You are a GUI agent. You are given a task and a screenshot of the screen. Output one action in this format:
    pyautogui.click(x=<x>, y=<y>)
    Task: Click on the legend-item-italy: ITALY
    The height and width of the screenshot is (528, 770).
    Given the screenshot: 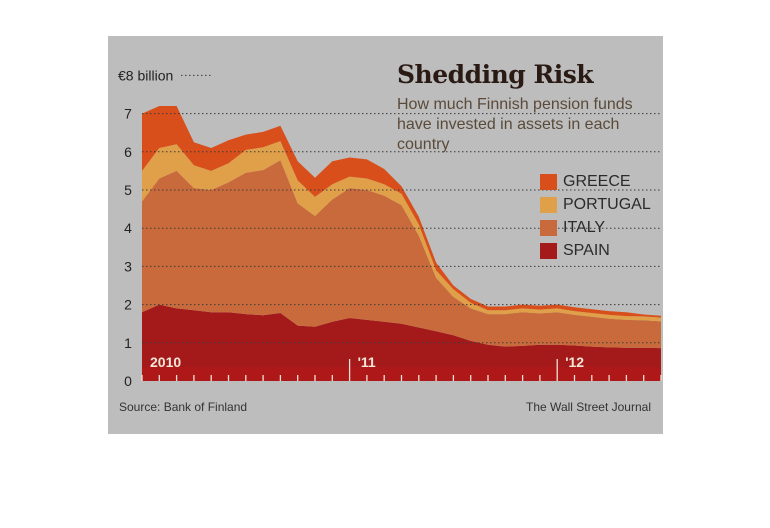 What is the action you would take?
    pyautogui.click(x=595, y=227)
    